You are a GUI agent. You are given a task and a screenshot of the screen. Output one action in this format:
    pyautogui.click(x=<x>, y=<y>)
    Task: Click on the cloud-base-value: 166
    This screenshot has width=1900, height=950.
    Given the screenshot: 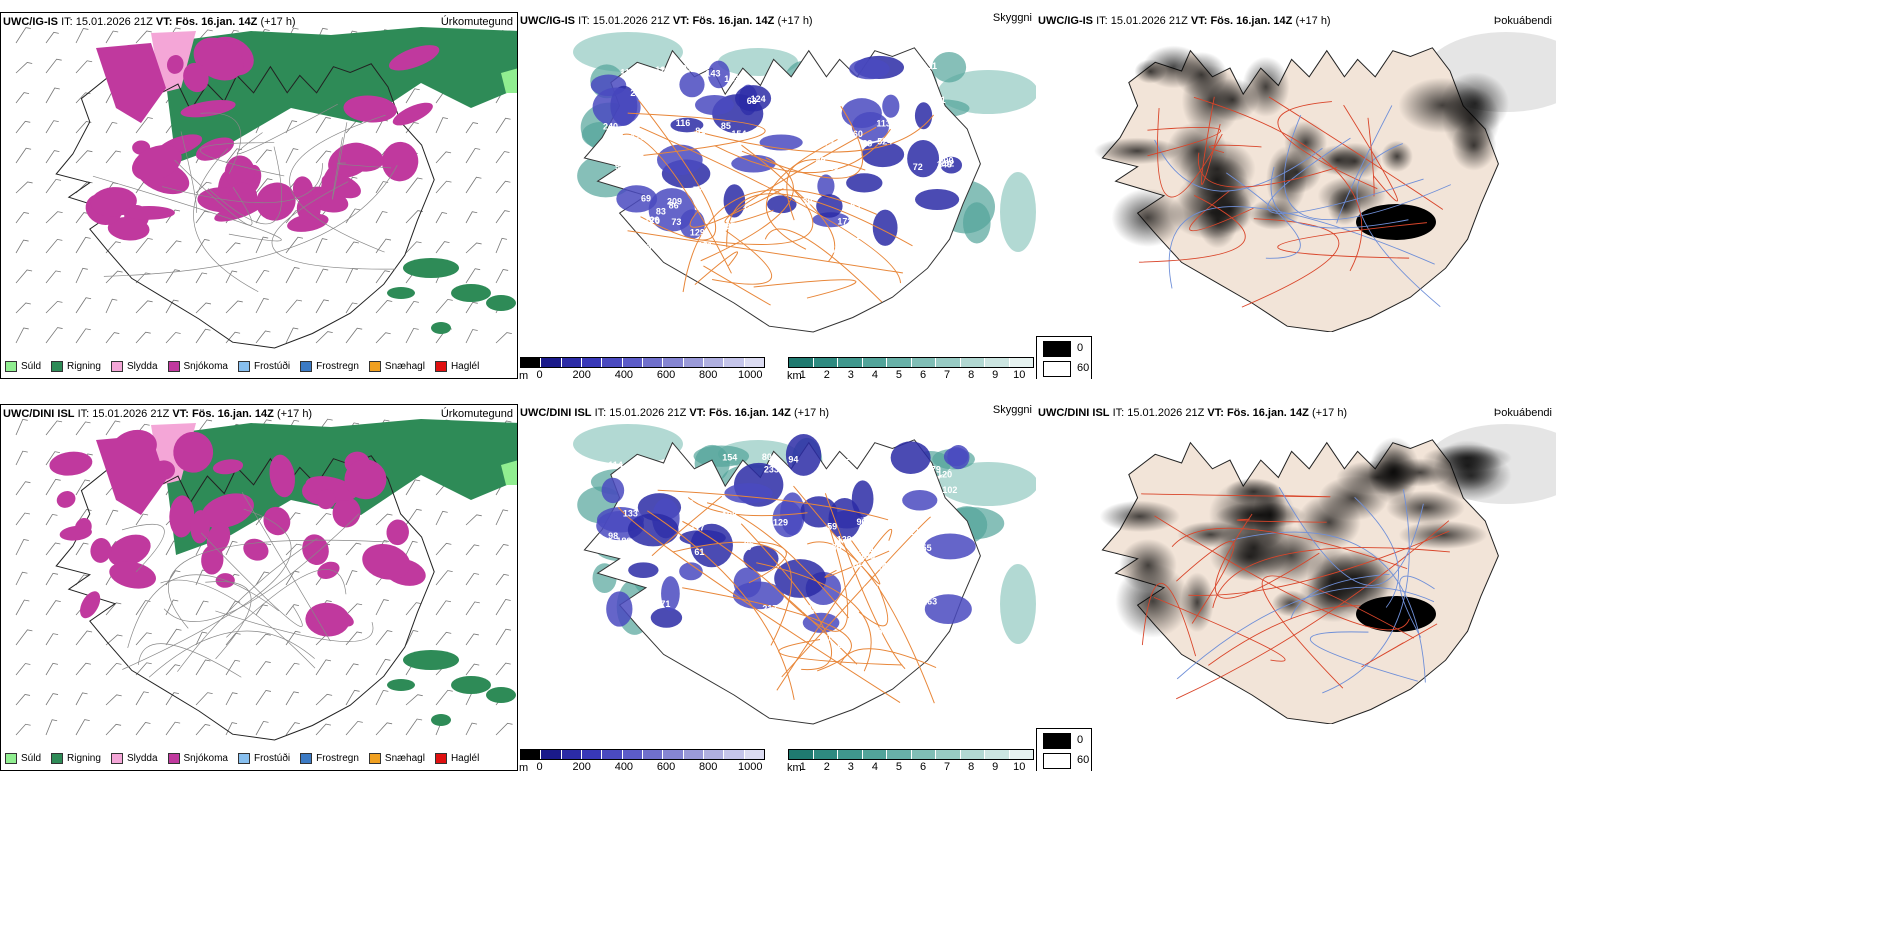 What is the action you would take?
    pyautogui.click(x=866, y=549)
    